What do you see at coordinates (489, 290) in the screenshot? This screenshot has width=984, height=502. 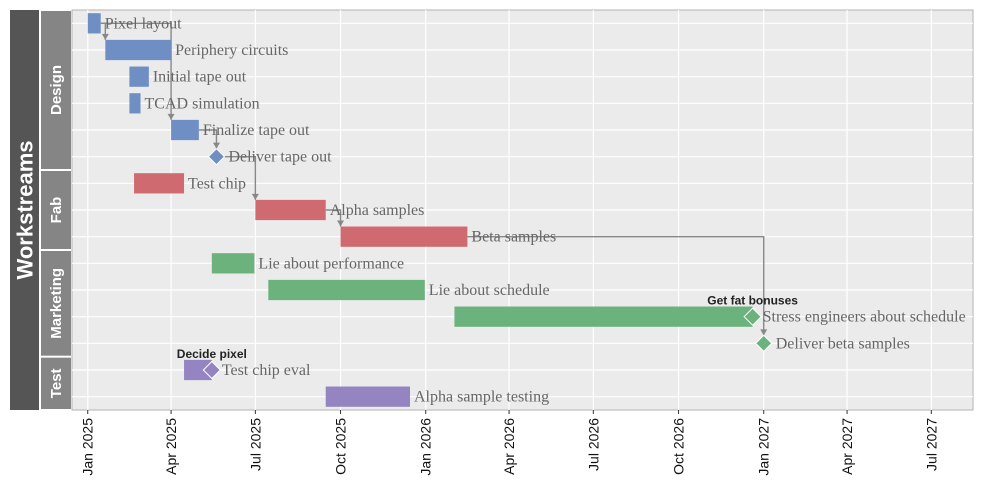 I see `task-label: Lie about schedule` at bounding box center [489, 290].